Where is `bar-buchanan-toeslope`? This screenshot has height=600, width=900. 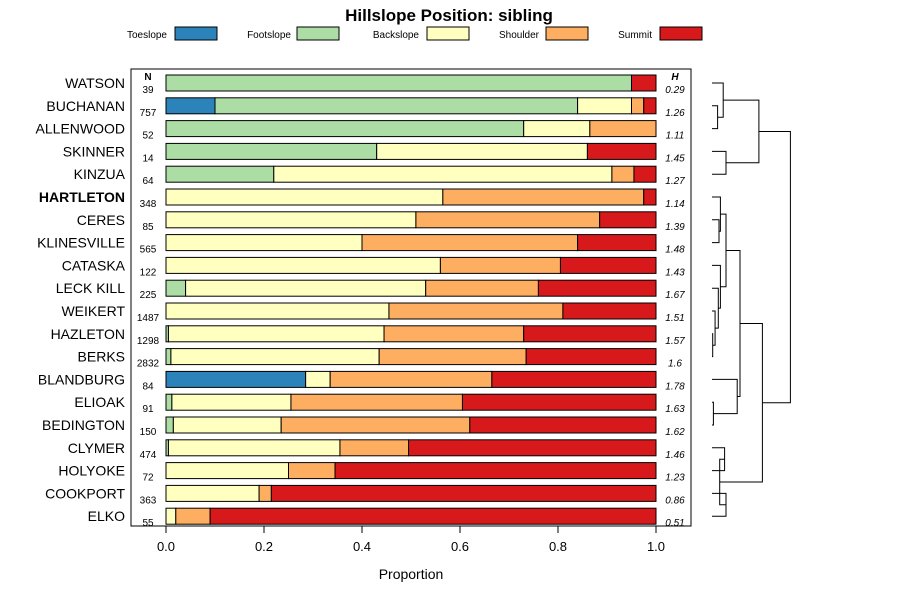
bar-buchanan-toeslope is located at coordinates (190, 106).